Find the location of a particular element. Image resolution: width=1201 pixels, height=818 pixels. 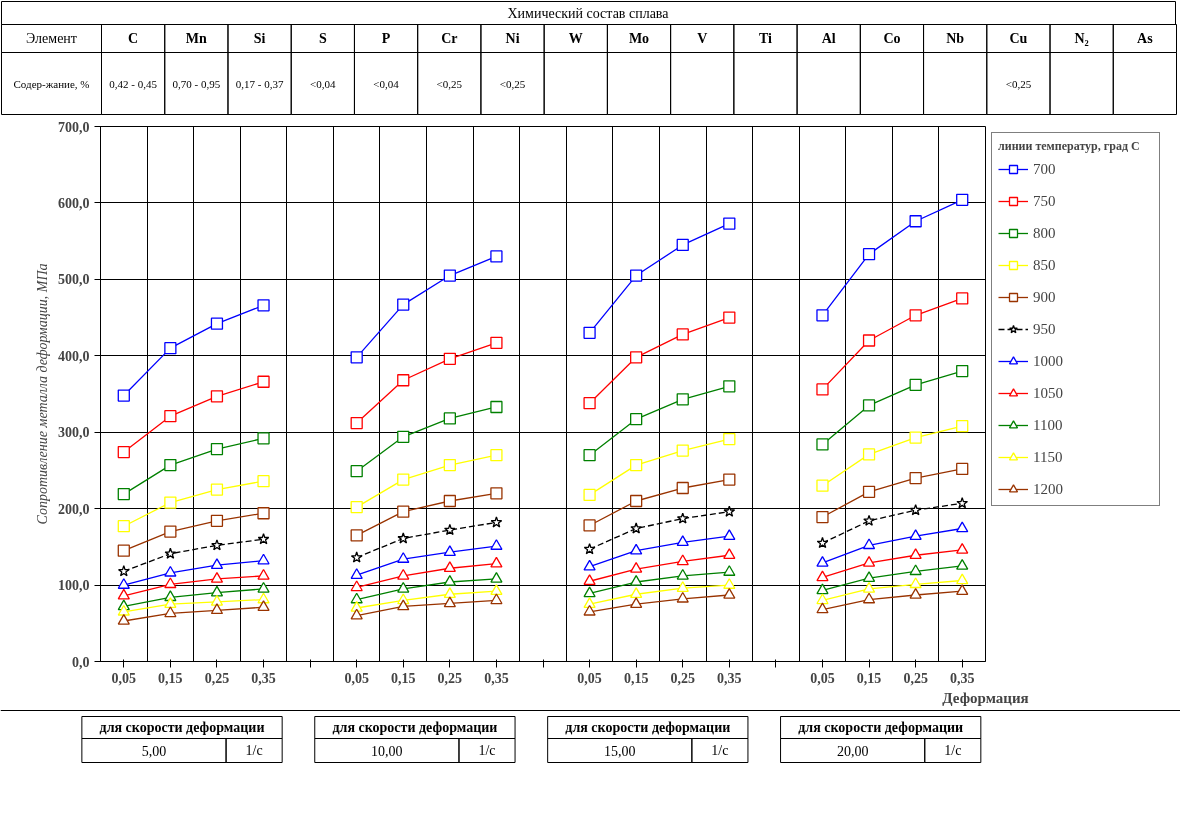

text: Mo is located at coordinates (639, 38).